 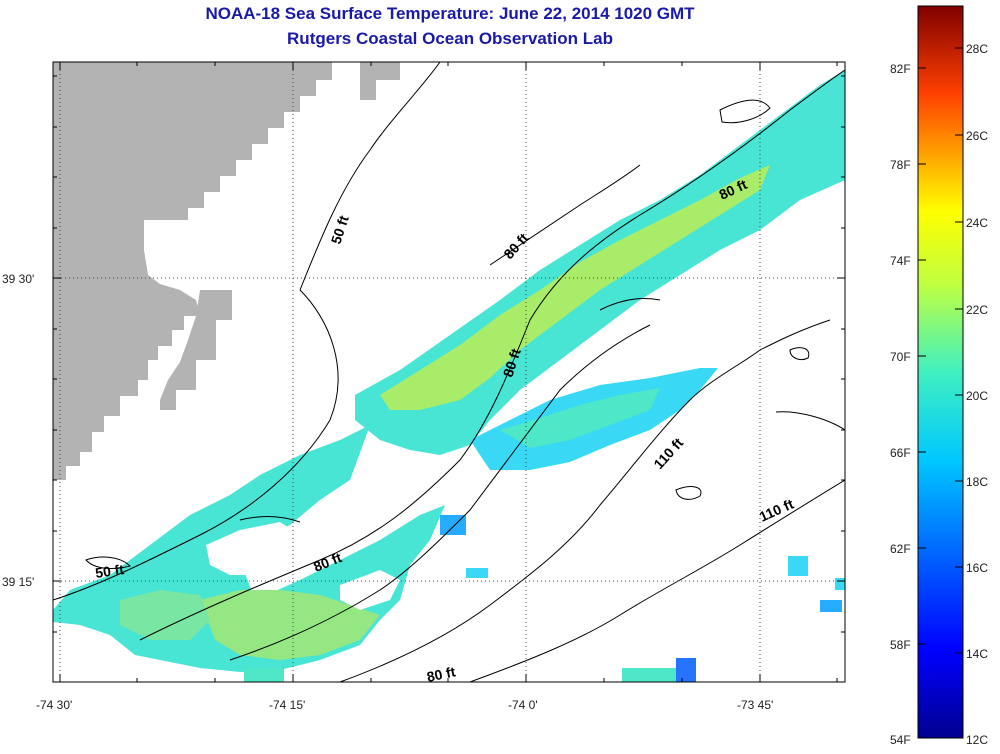 What do you see at coordinates (977, 396) in the screenshot?
I see `colorbar-c-label: 20C` at bounding box center [977, 396].